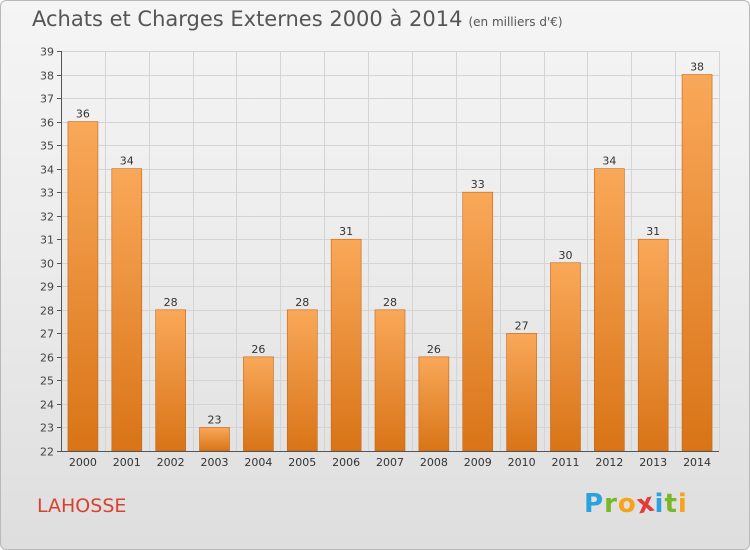  What do you see at coordinates (302, 462) in the screenshot?
I see `x-tick-label: 2005` at bounding box center [302, 462].